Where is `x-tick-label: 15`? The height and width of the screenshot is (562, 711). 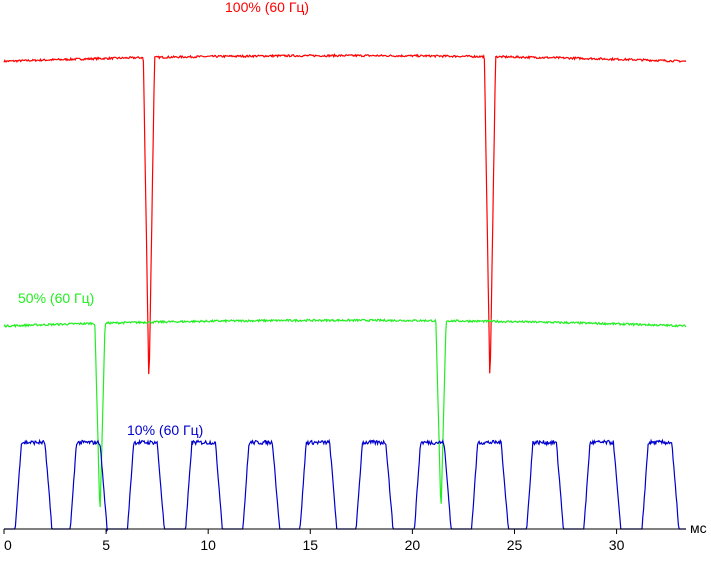 x-tick-label: 15 is located at coordinates (310, 545).